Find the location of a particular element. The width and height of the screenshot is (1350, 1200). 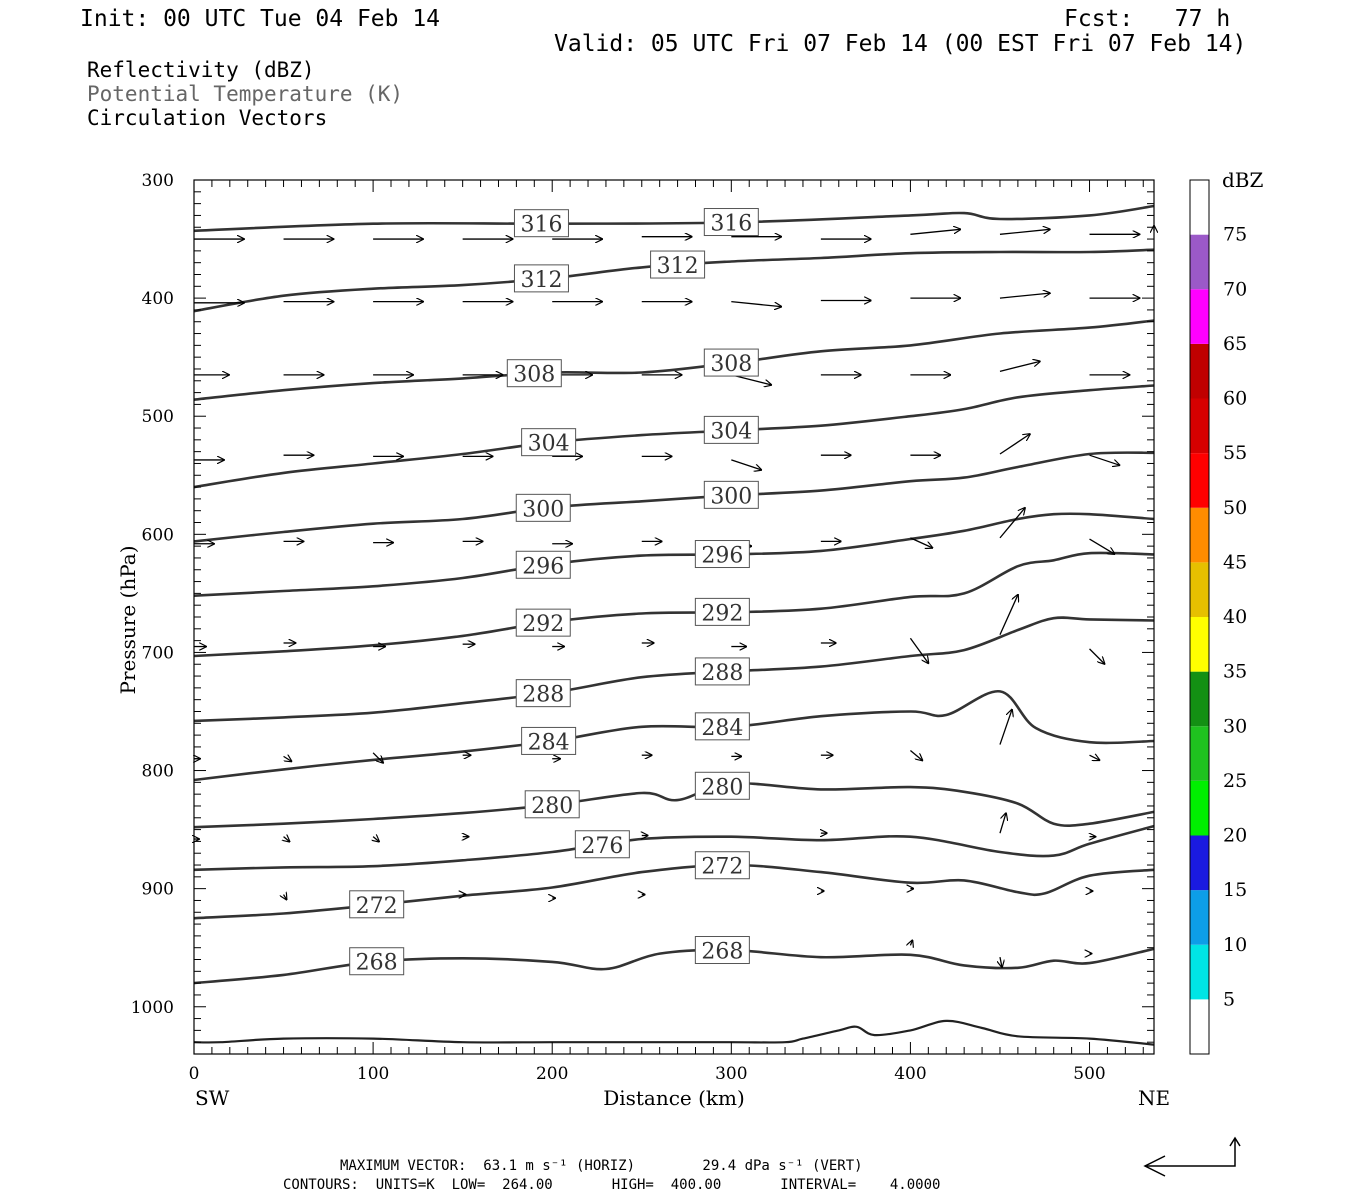

y-tick-label-600: 600 is located at coordinates (158, 535).